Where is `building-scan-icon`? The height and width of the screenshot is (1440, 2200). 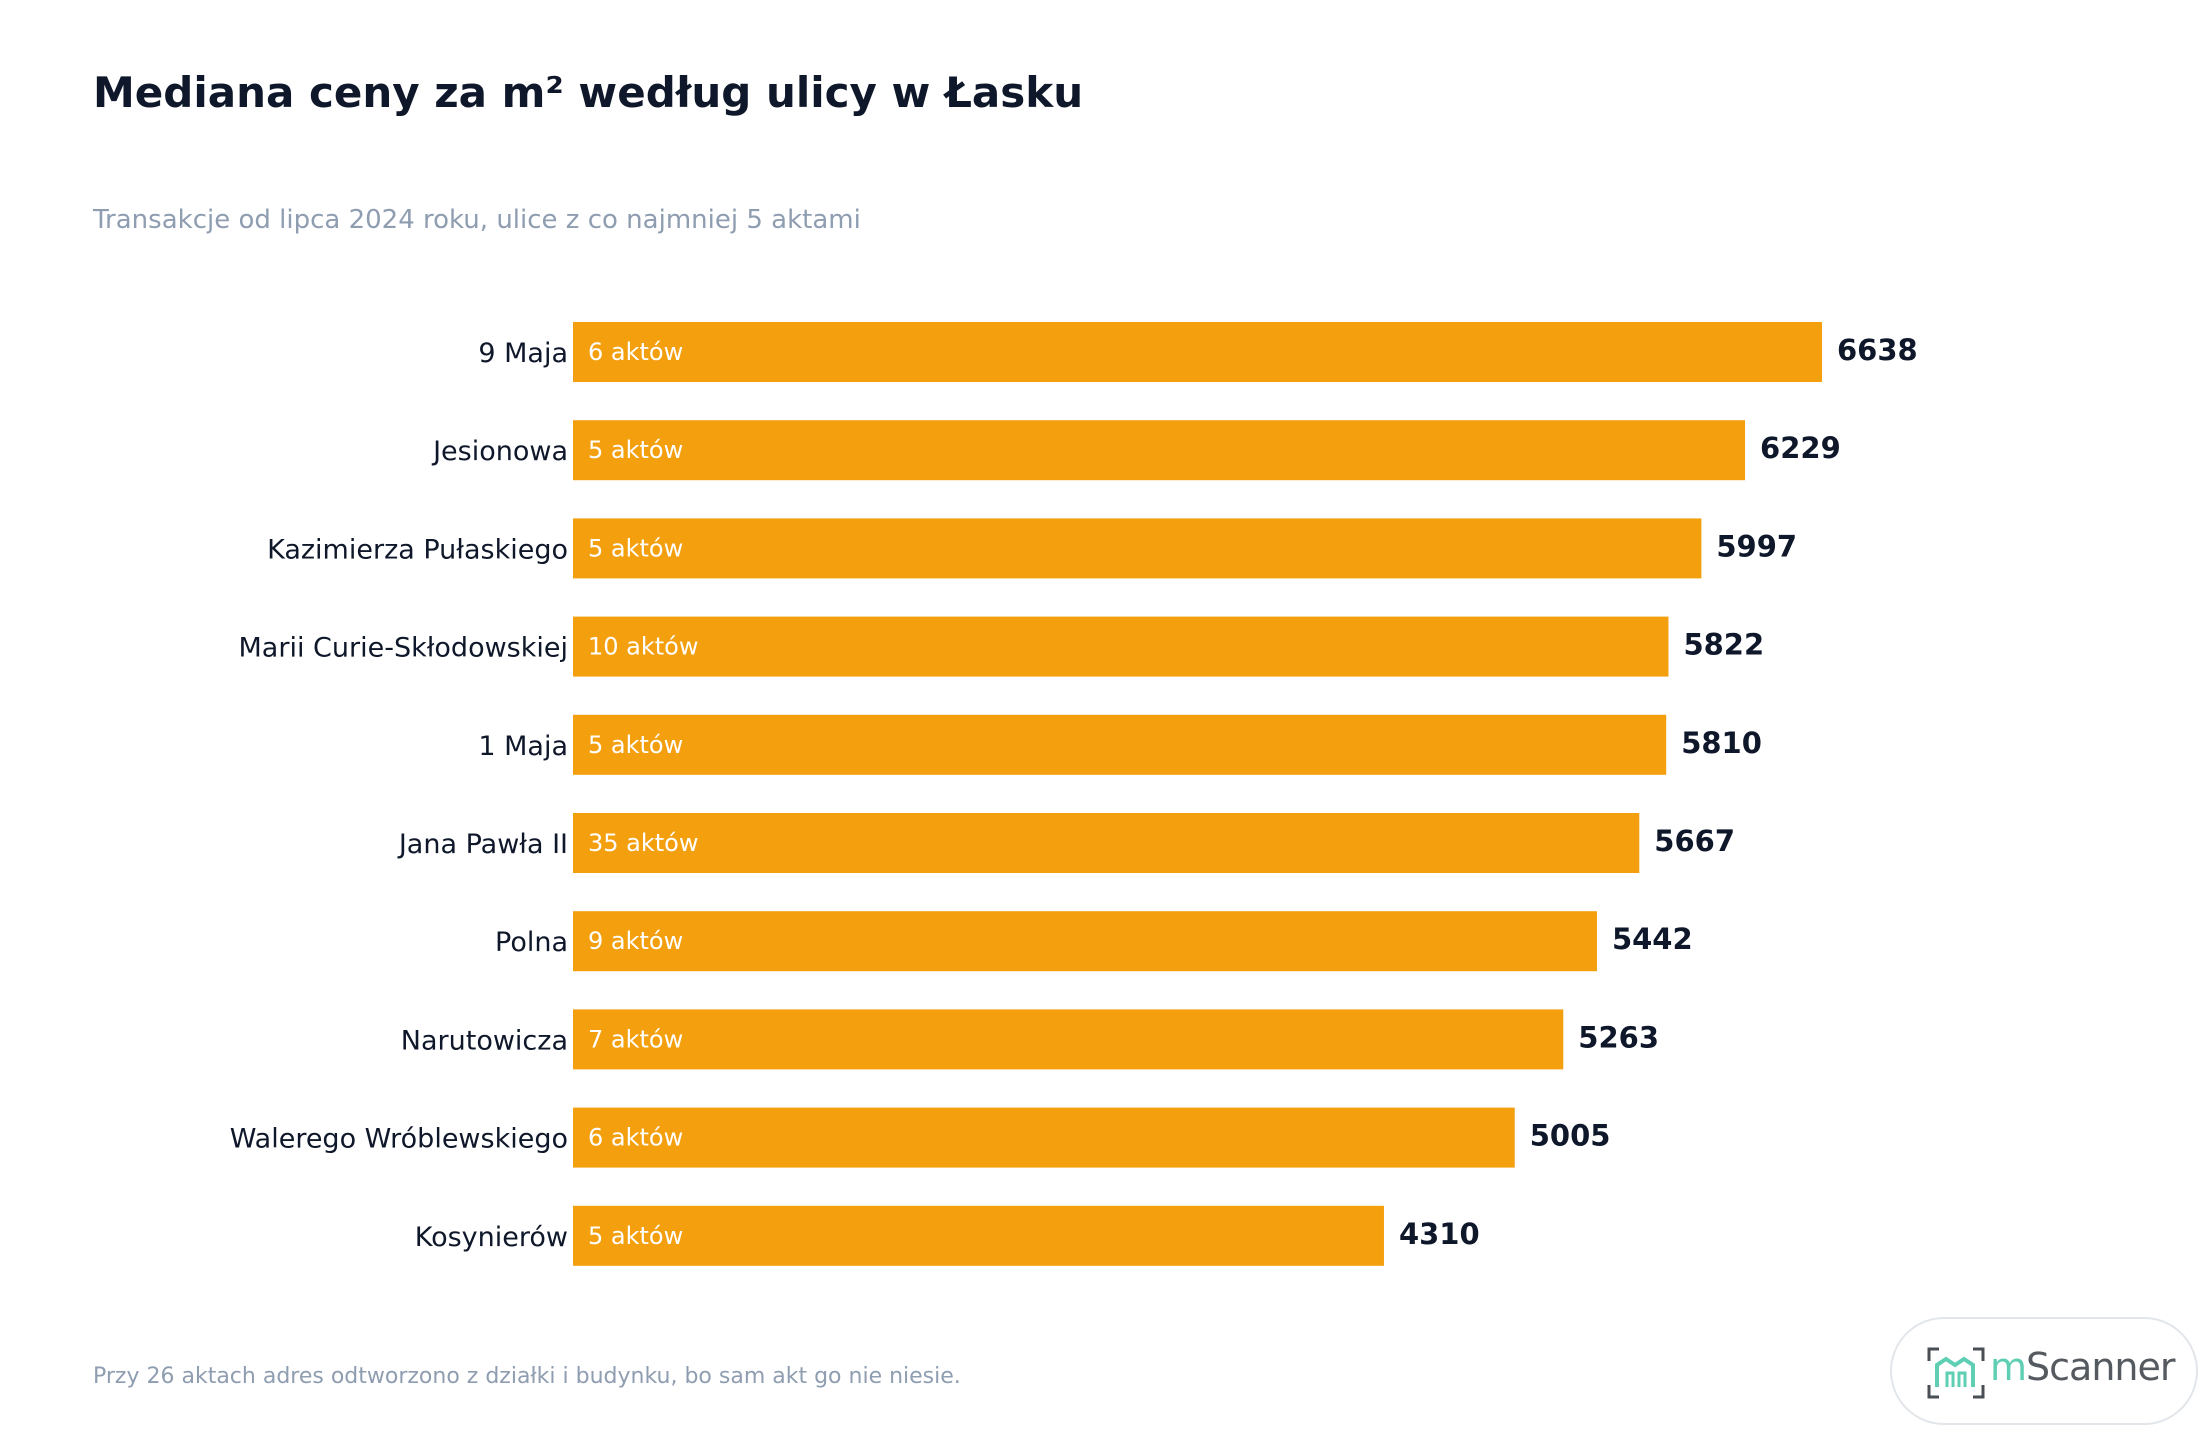 building-scan-icon is located at coordinates (1956, 1375).